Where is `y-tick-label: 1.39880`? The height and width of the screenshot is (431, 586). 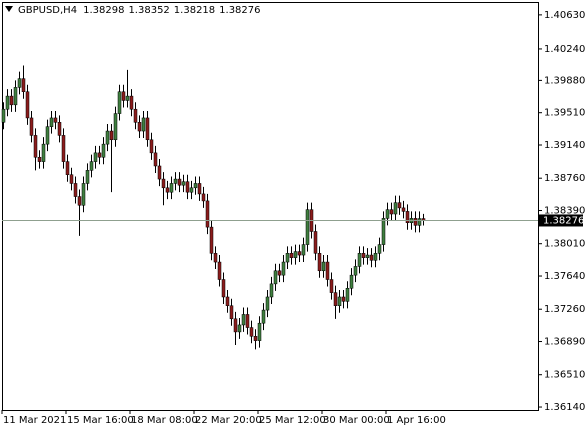 y-tick-label: 1.39880 is located at coordinates (564, 80).